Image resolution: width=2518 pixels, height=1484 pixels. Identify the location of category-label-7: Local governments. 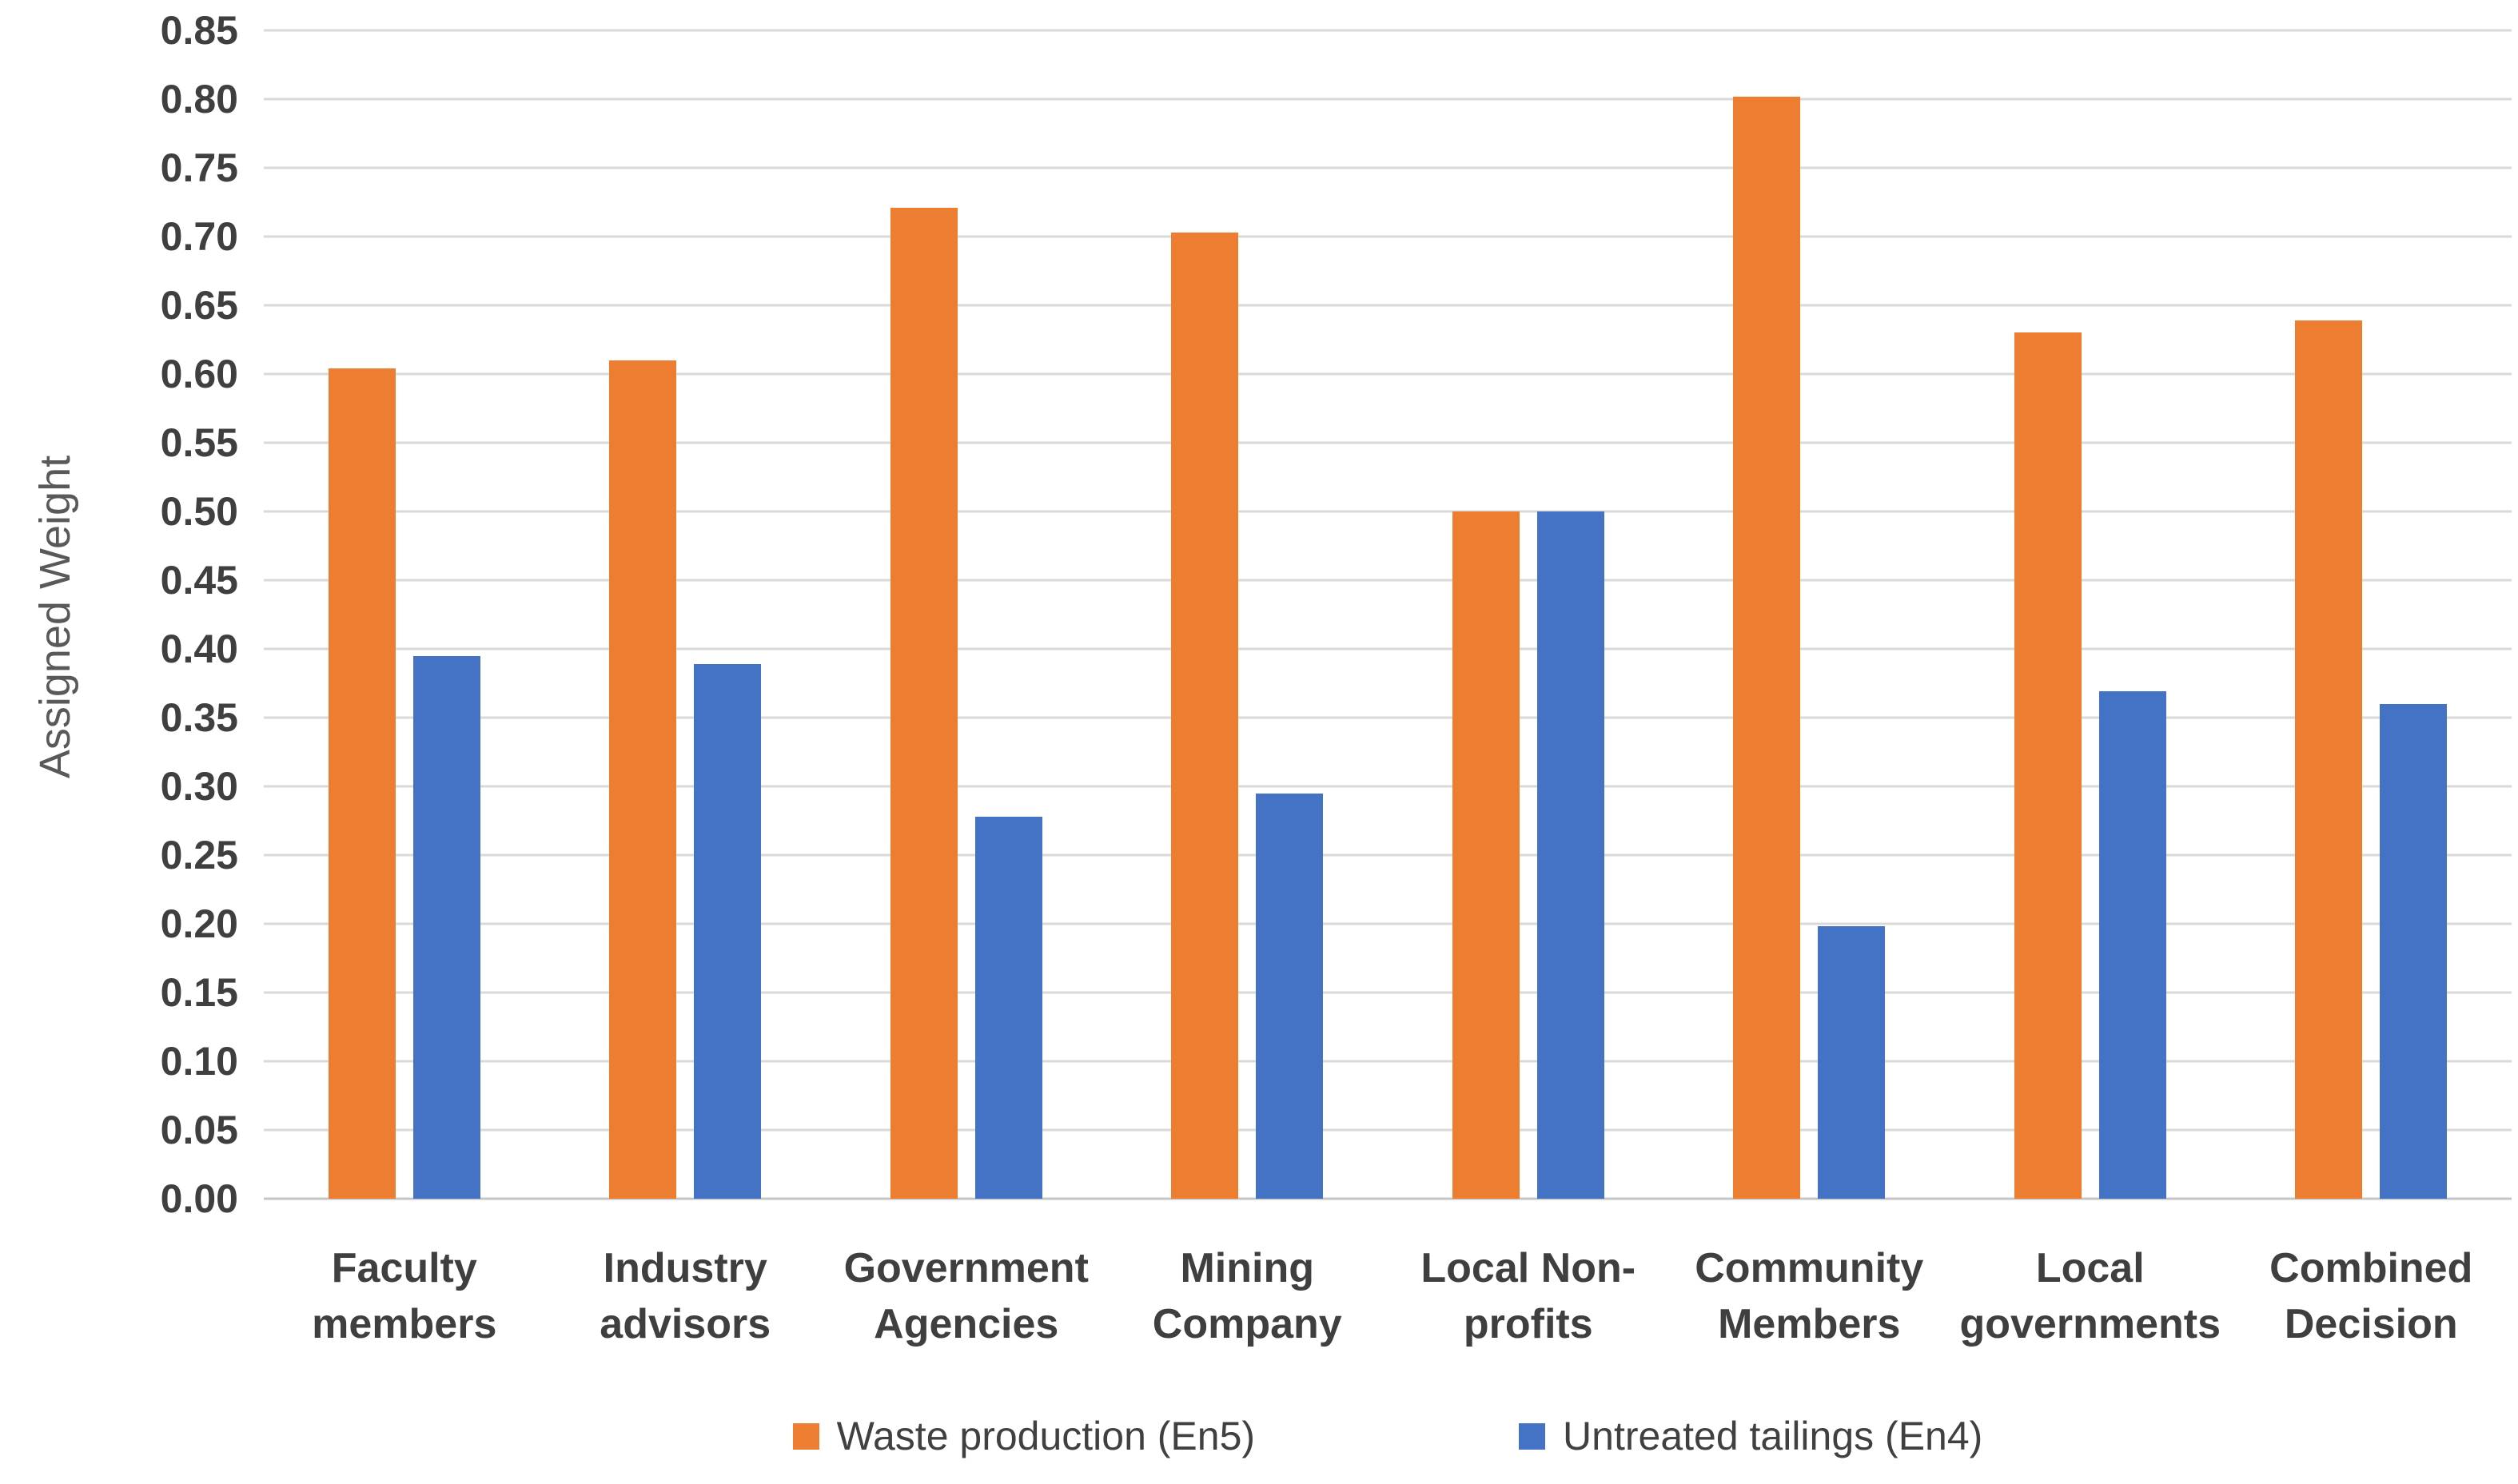
(2090, 1296).